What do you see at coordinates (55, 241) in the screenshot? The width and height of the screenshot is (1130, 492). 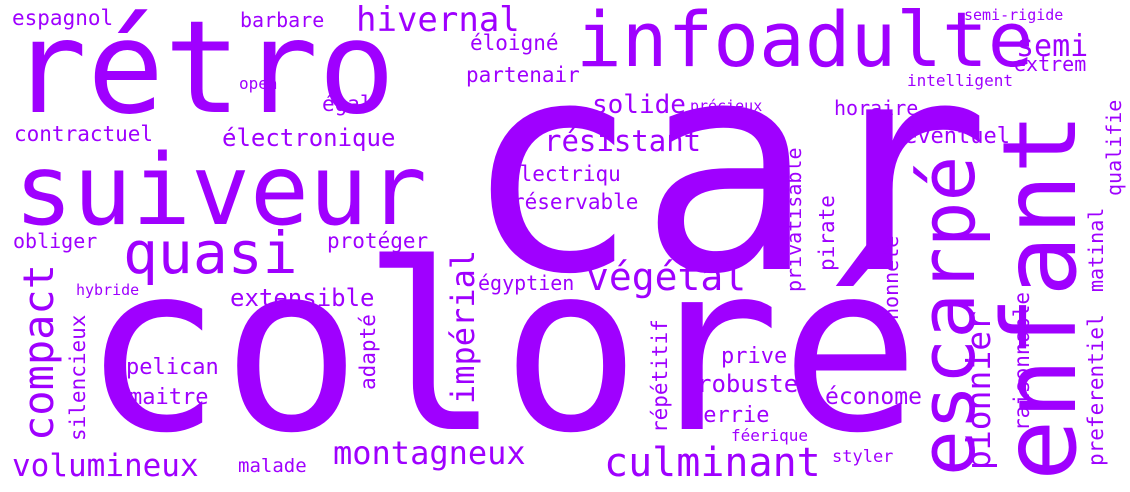 I see `word-obliger: obliger` at bounding box center [55, 241].